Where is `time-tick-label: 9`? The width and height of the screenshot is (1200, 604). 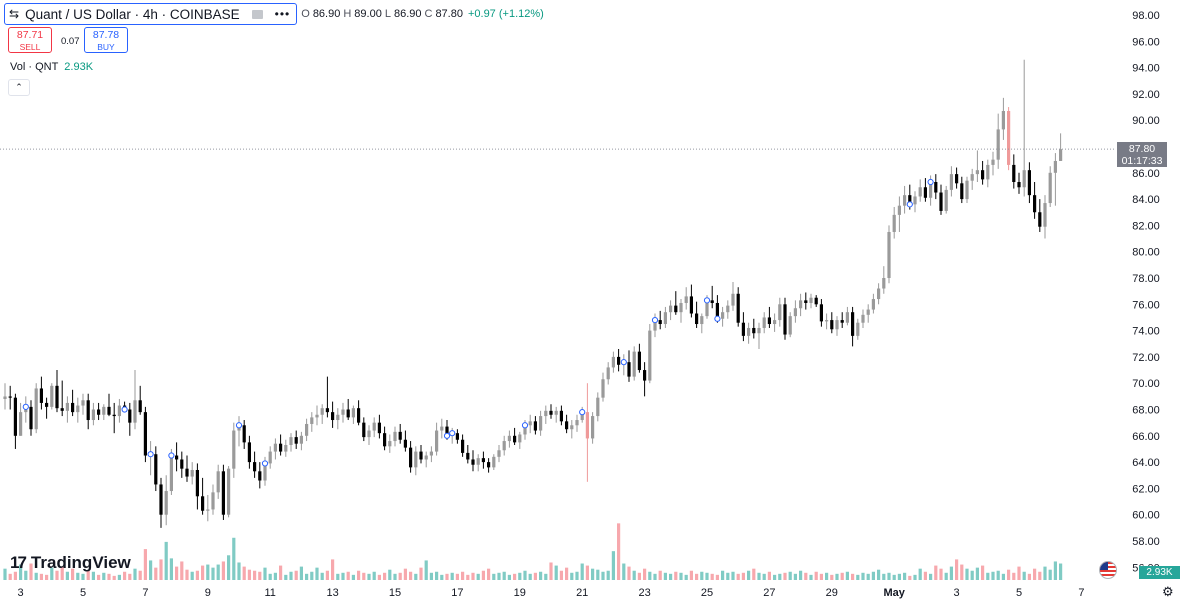 time-tick-label: 9 is located at coordinates (208, 593).